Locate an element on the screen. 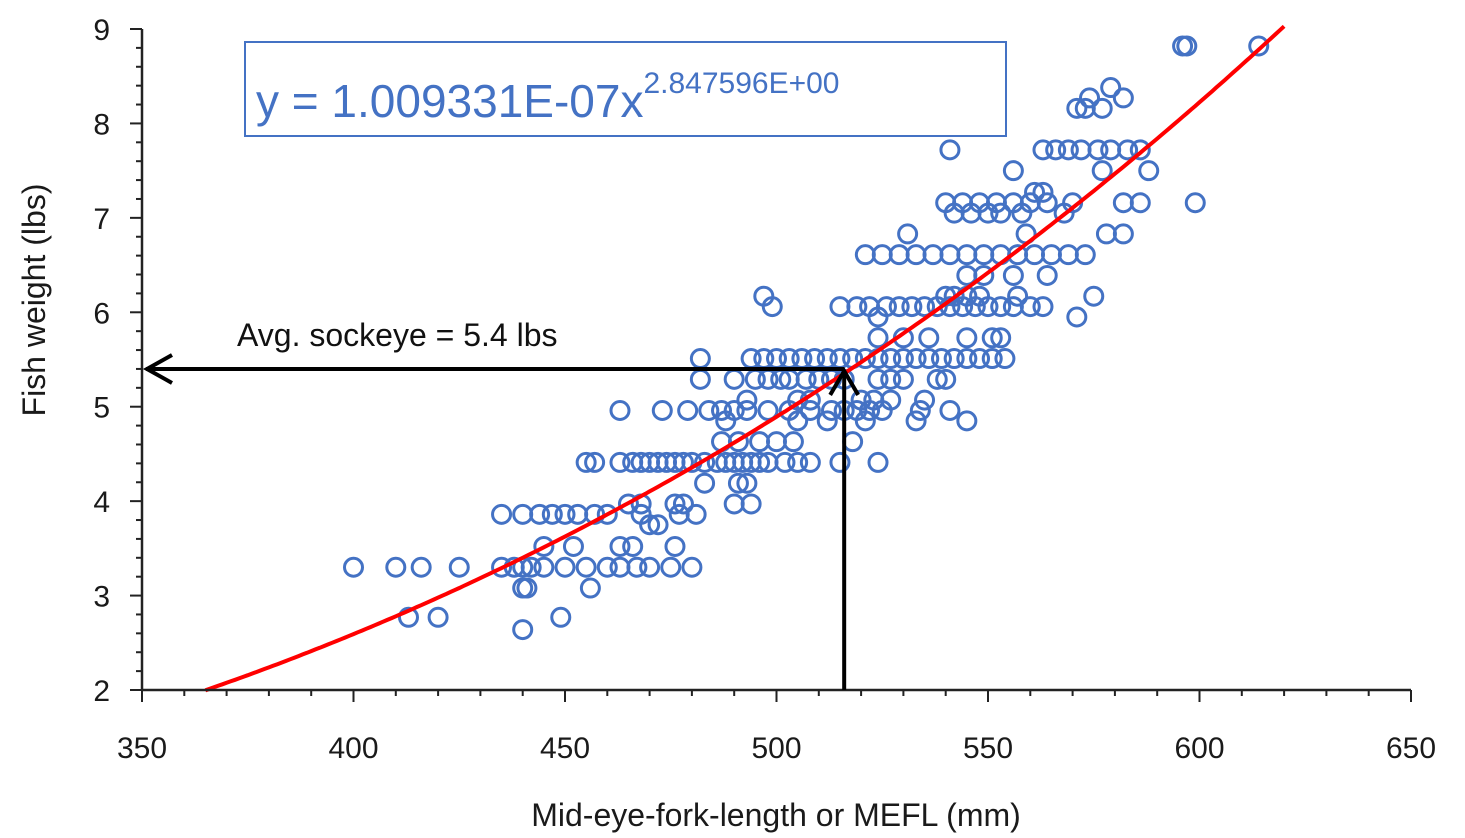 The image size is (1465, 838). x-tick-label: 350 is located at coordinates (142, 748).